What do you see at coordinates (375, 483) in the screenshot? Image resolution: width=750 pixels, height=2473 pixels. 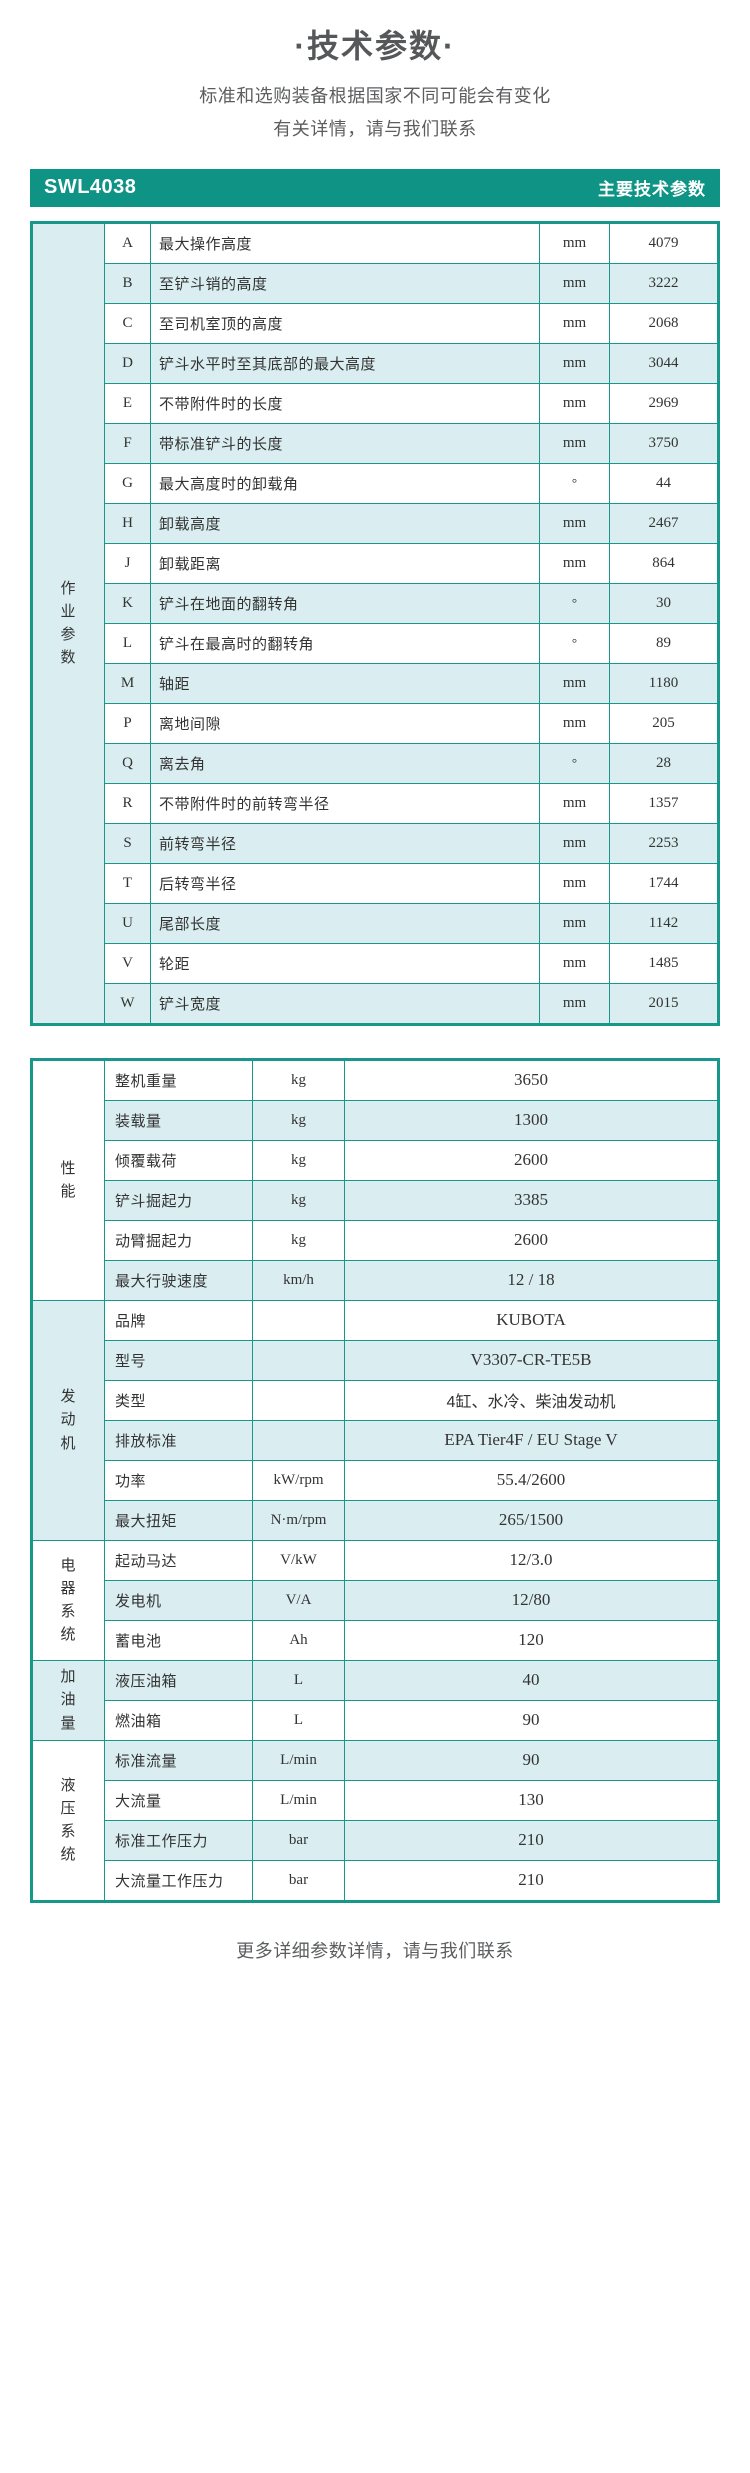 I see `table-row: G 最大高度时的卸载角 ° 44` at bounding box center [375, 483].